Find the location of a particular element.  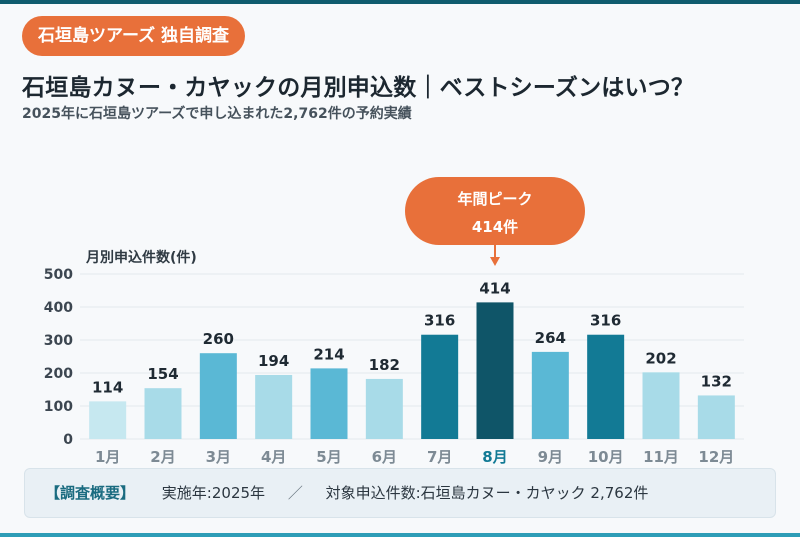

x-tick-label: 2月 is located at coordinates (162, 457).